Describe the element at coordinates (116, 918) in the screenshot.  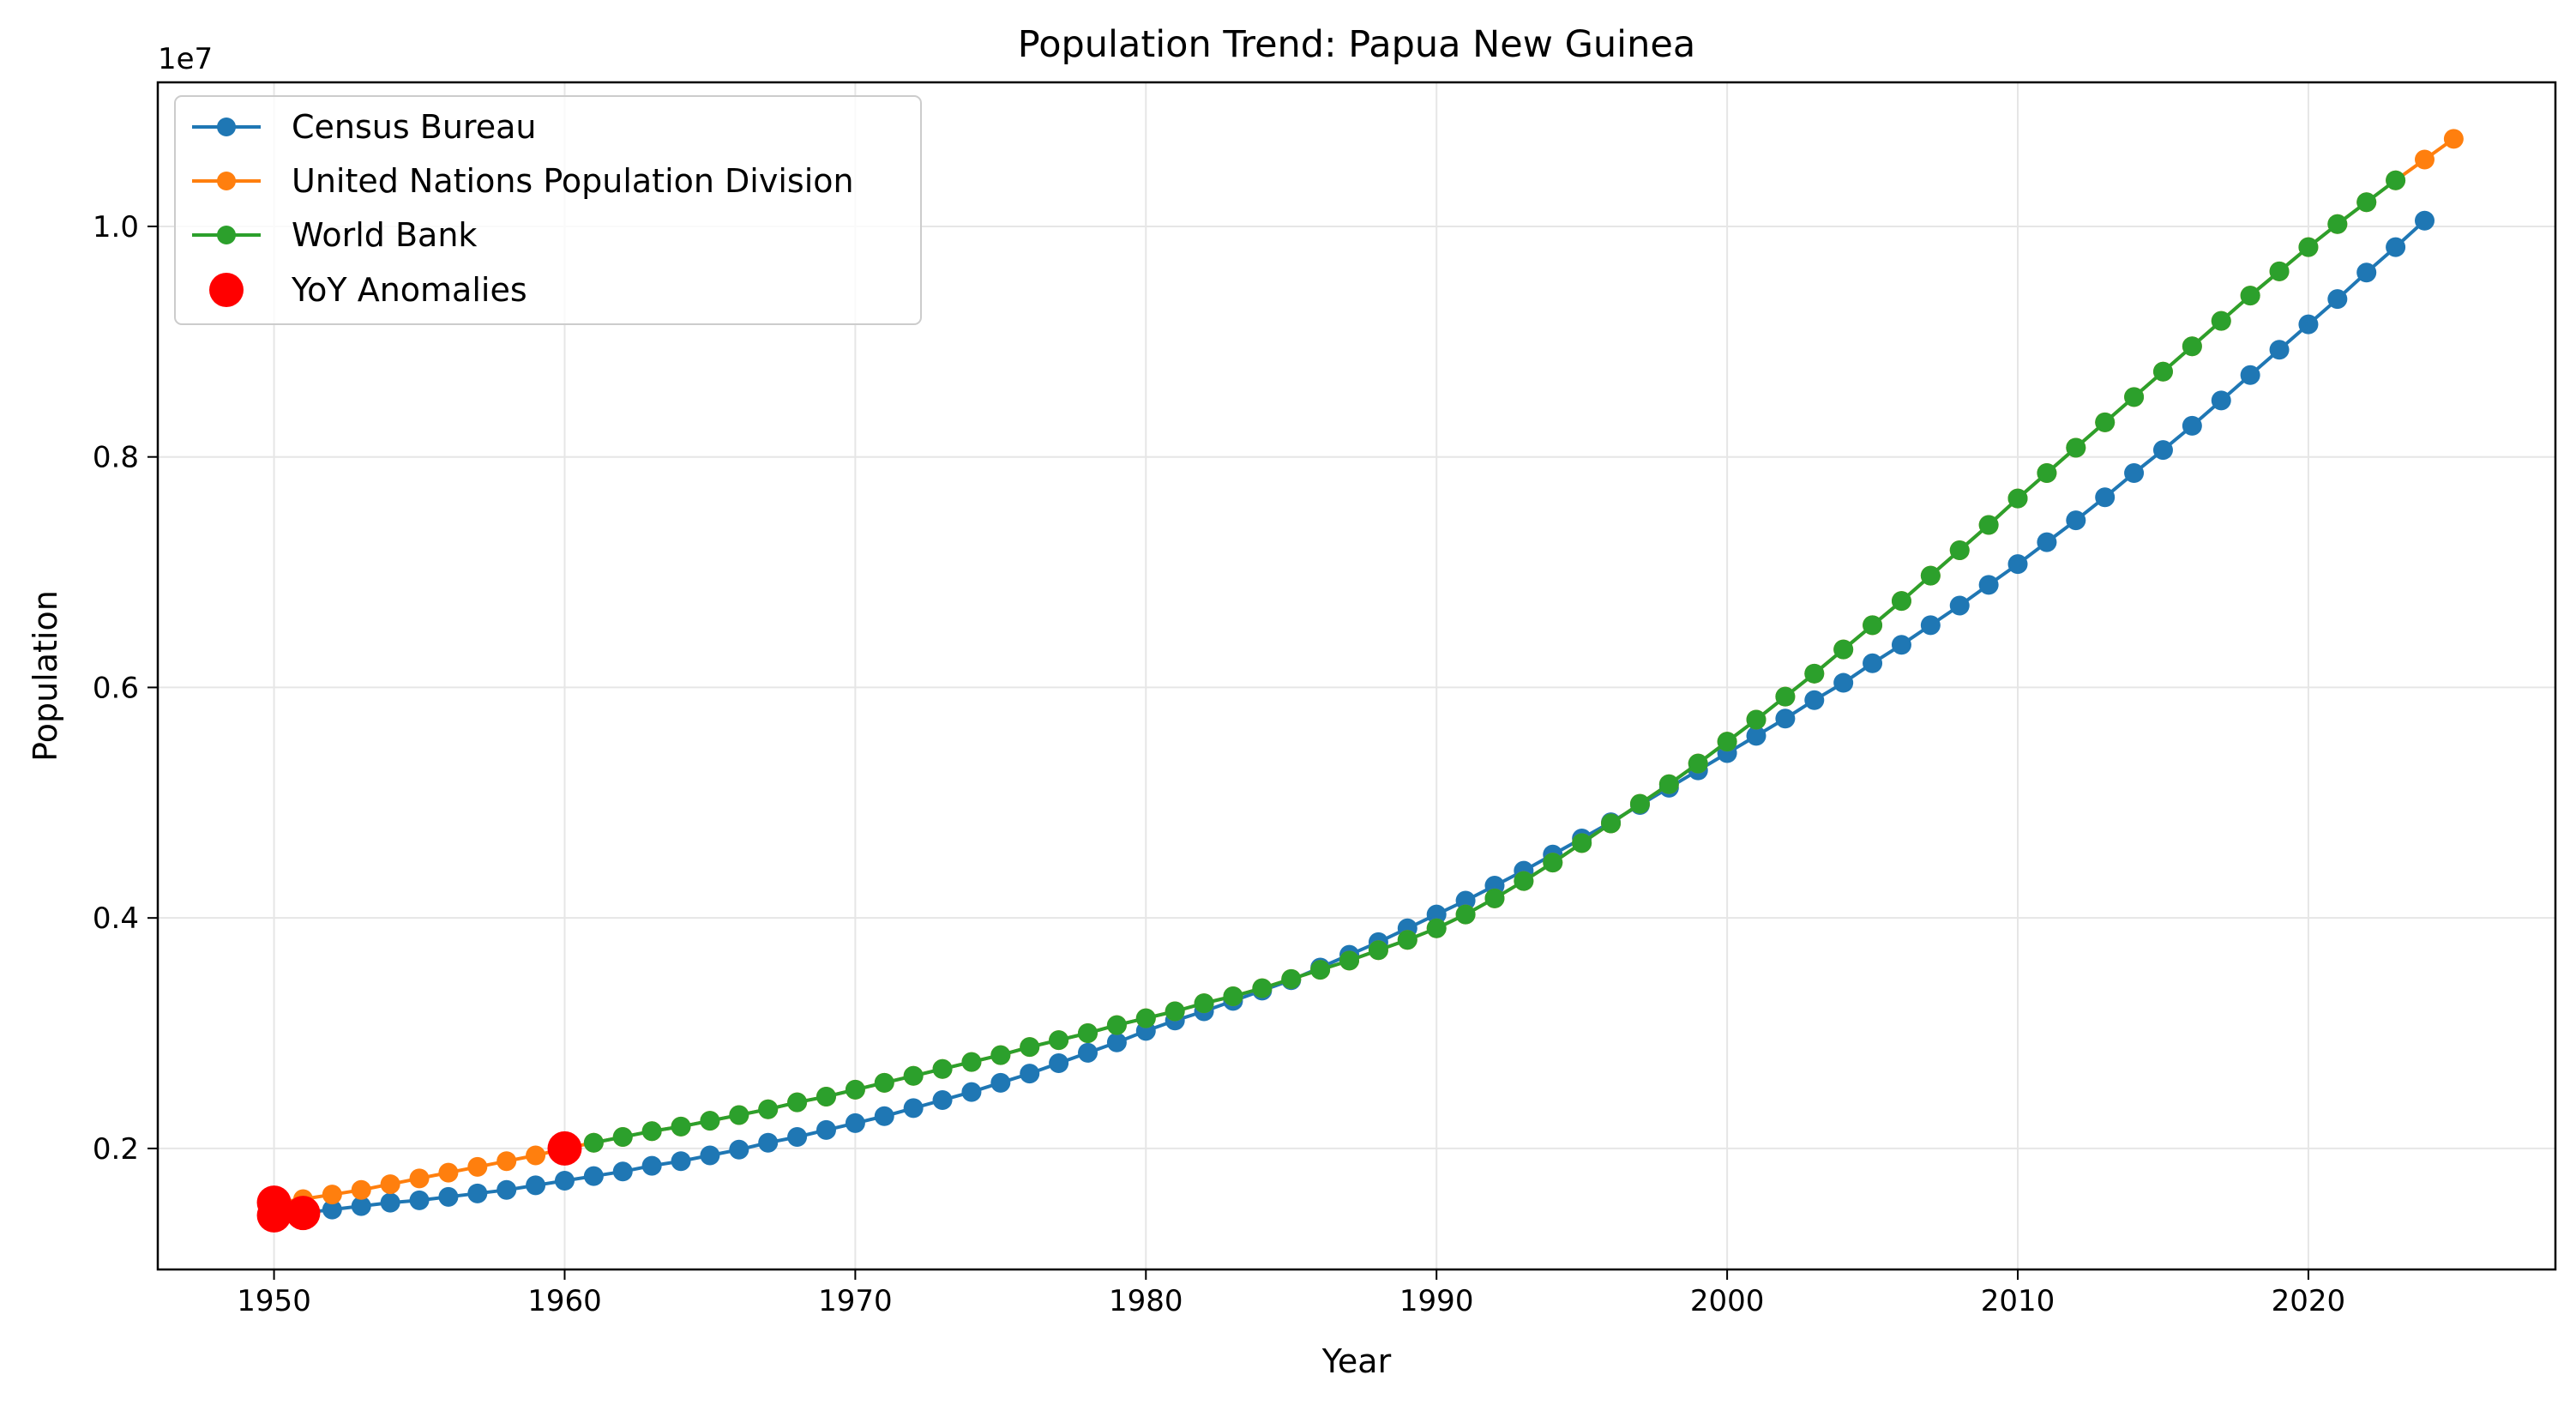
I see `y-tick-label: 0.4` at that location.